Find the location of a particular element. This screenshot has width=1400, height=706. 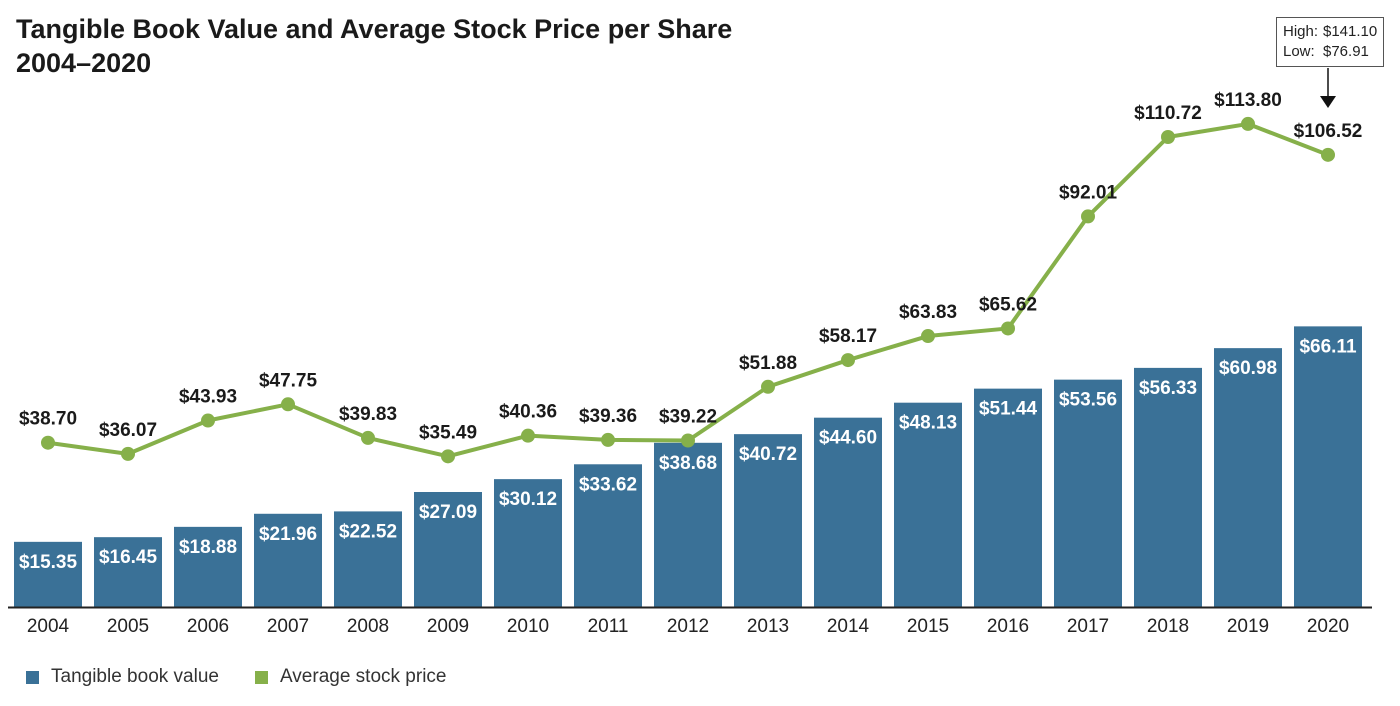

callout-high-value: $141.10 is located at coordinates (1350, 31).